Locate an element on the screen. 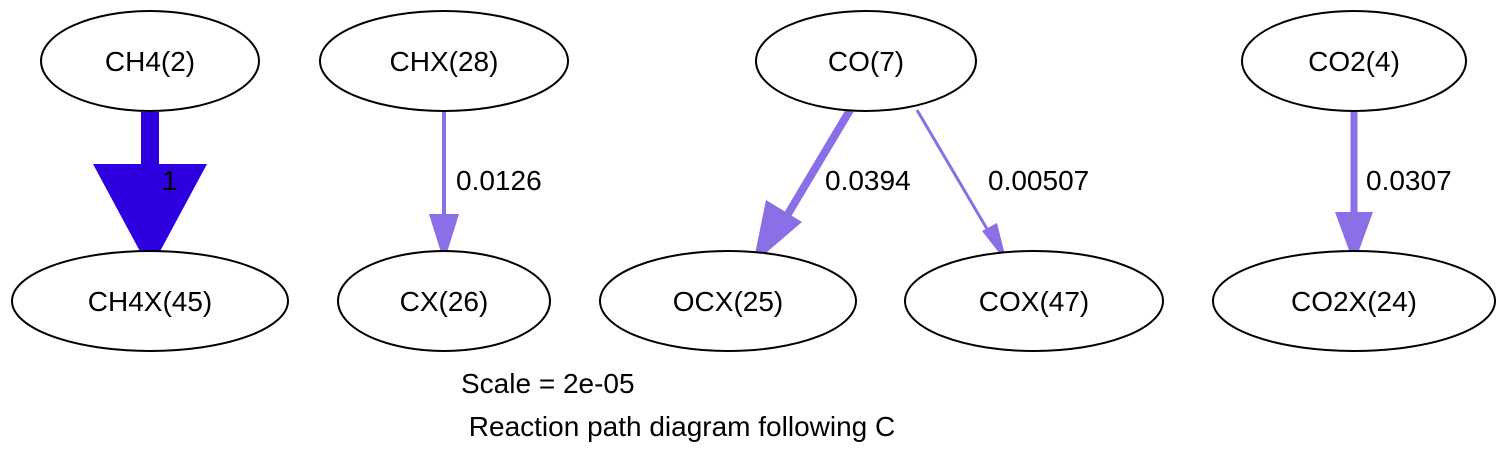 This screenshot has width=1505, height=469. edge-chx-to-cx: 0.0126 is located at coordinates (485, 187).